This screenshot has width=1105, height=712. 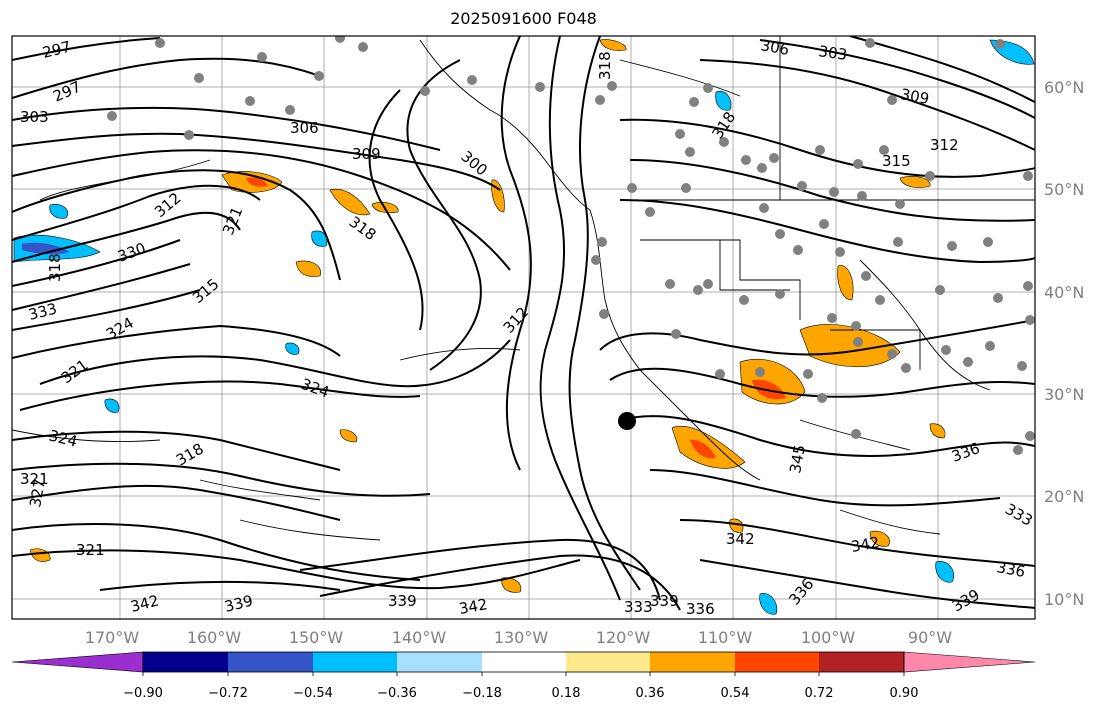 What do you see at coordinates (828, 637) in the screenshot?
I see `lon-label: 100°W` at bounding box center [828, 637].